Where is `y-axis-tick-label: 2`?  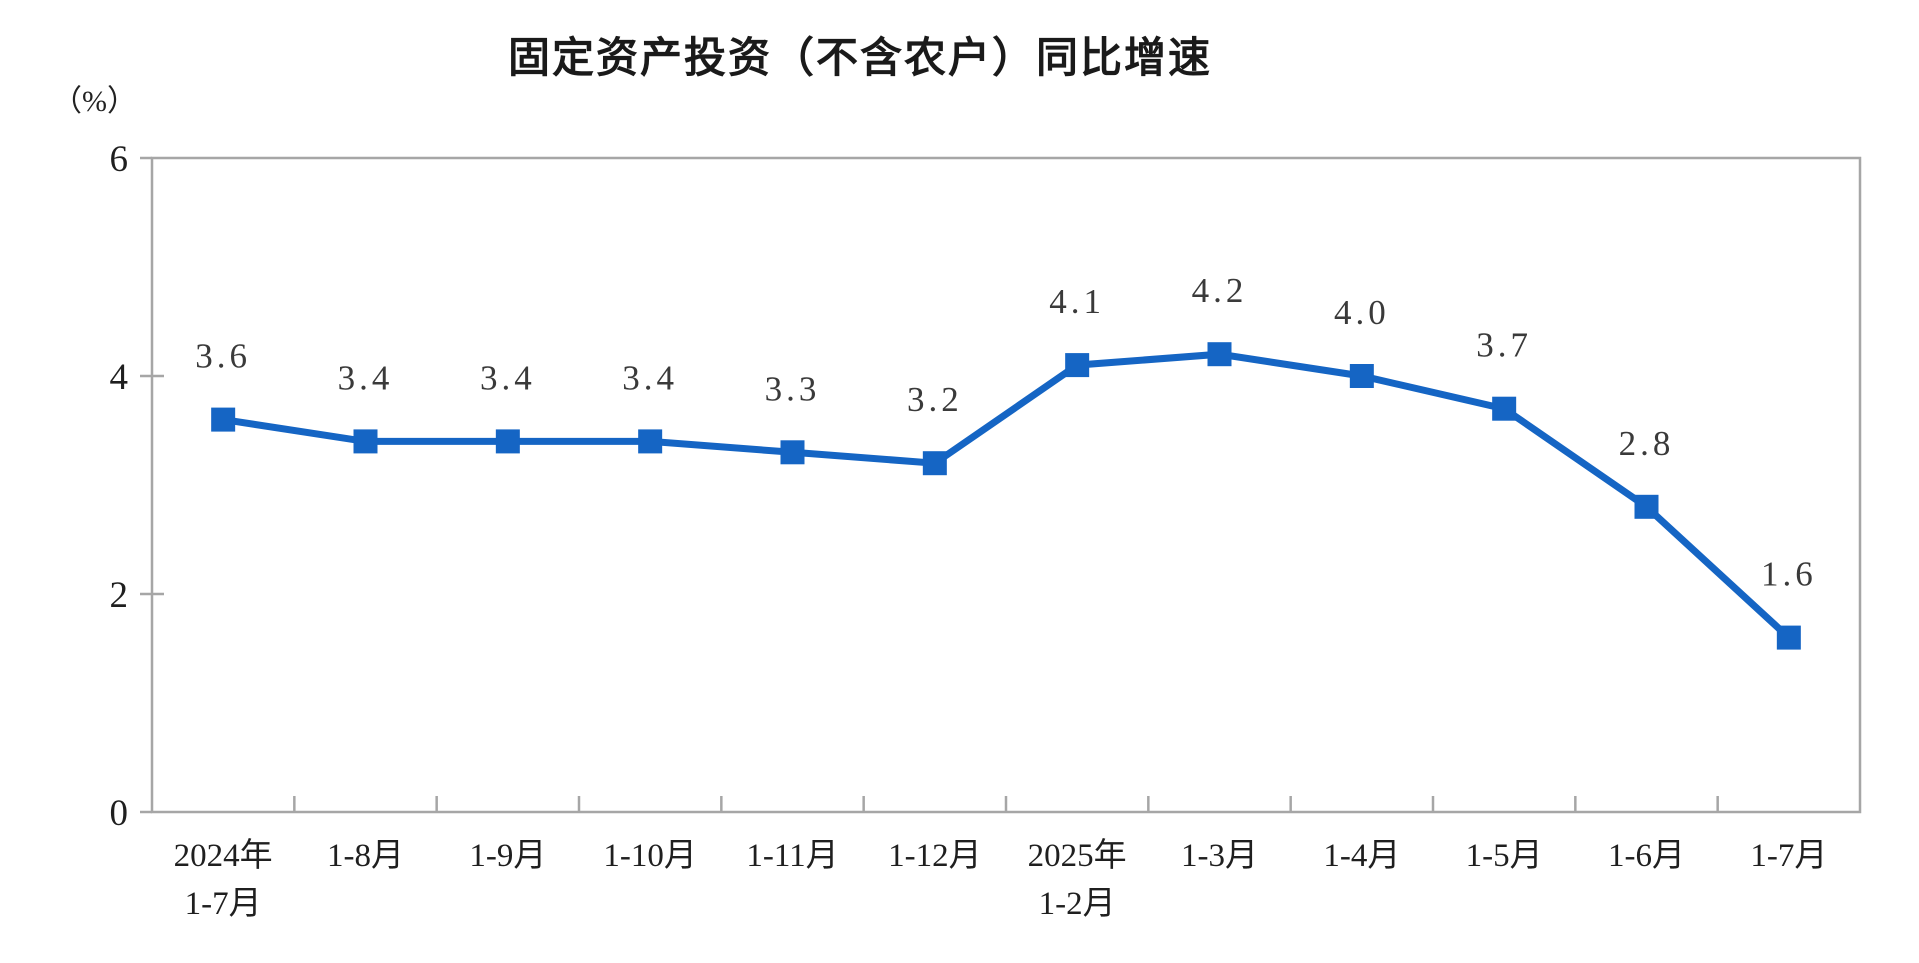 y-axis-tick-label: 2 is located at coordinates (119, 595).